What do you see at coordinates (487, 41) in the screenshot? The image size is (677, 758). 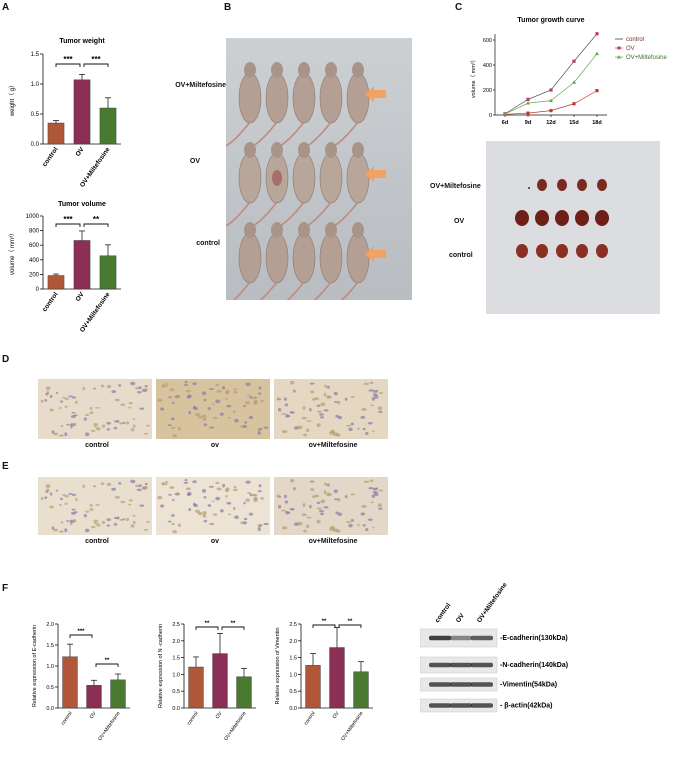 I see `y-tick-label: 600` at bounding box center [487, 41].